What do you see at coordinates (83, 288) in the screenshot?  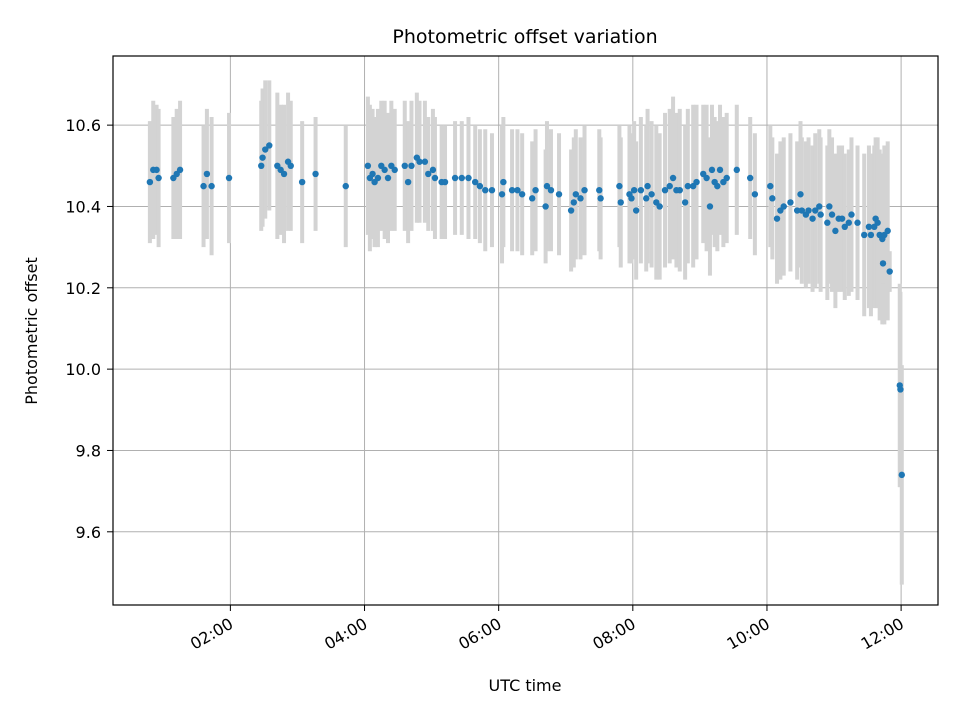 I see `y-tick-label: 10.2` at bounding box center [83, 288].